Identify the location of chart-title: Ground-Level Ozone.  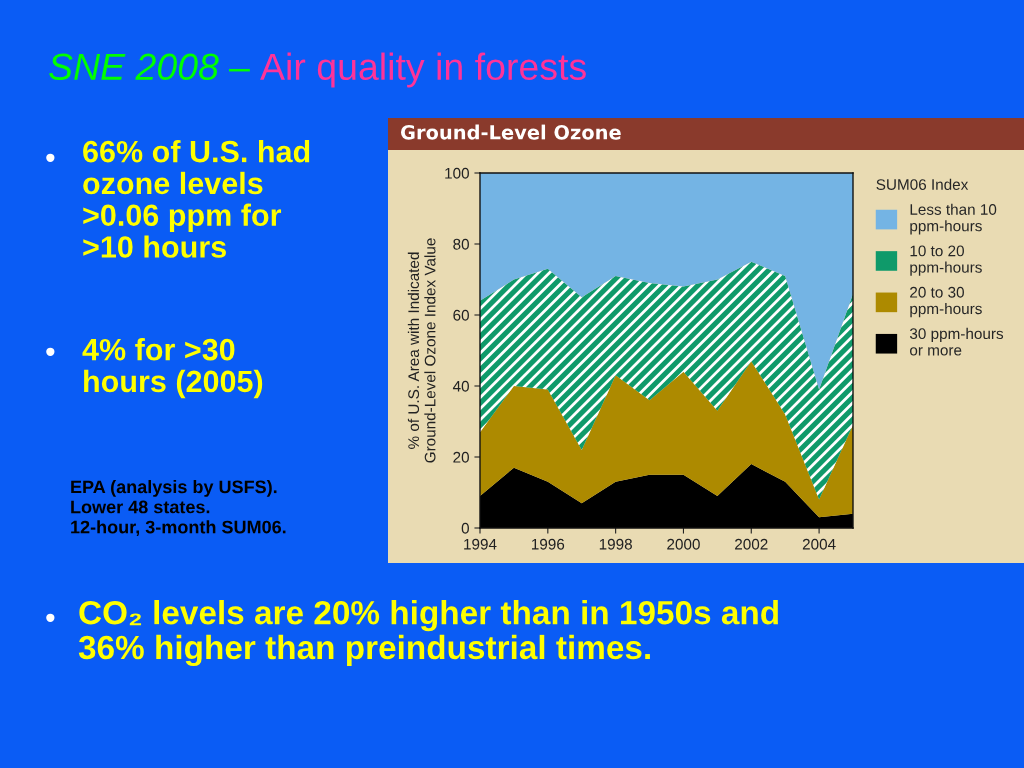
(510, 132).